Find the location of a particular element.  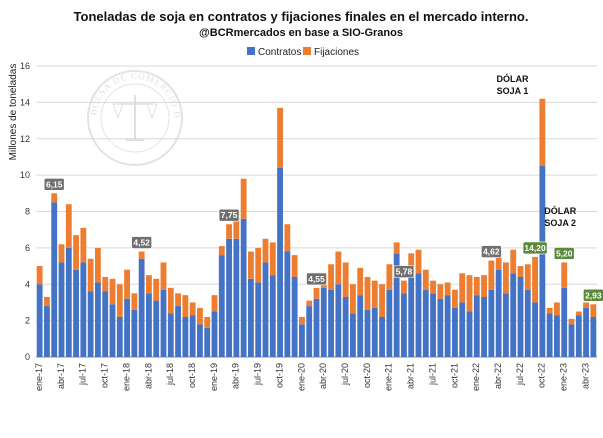

legend-label-contratos: Contratos is located at coordinates (279, 52).